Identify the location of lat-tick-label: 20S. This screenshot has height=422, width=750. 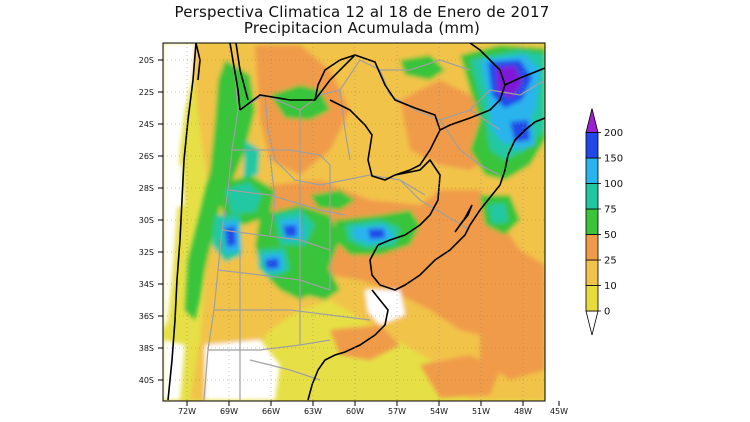
(146, 60).